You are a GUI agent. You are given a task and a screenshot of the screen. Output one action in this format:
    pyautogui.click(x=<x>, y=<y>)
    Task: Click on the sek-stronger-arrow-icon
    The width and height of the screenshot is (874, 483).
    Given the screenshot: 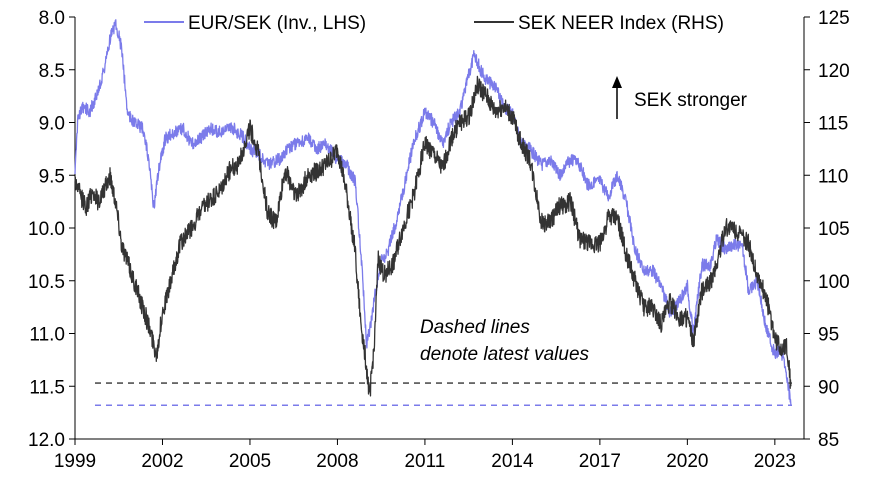 What is the action you would take?
    pyautogui.click(x=617, y=82)
    